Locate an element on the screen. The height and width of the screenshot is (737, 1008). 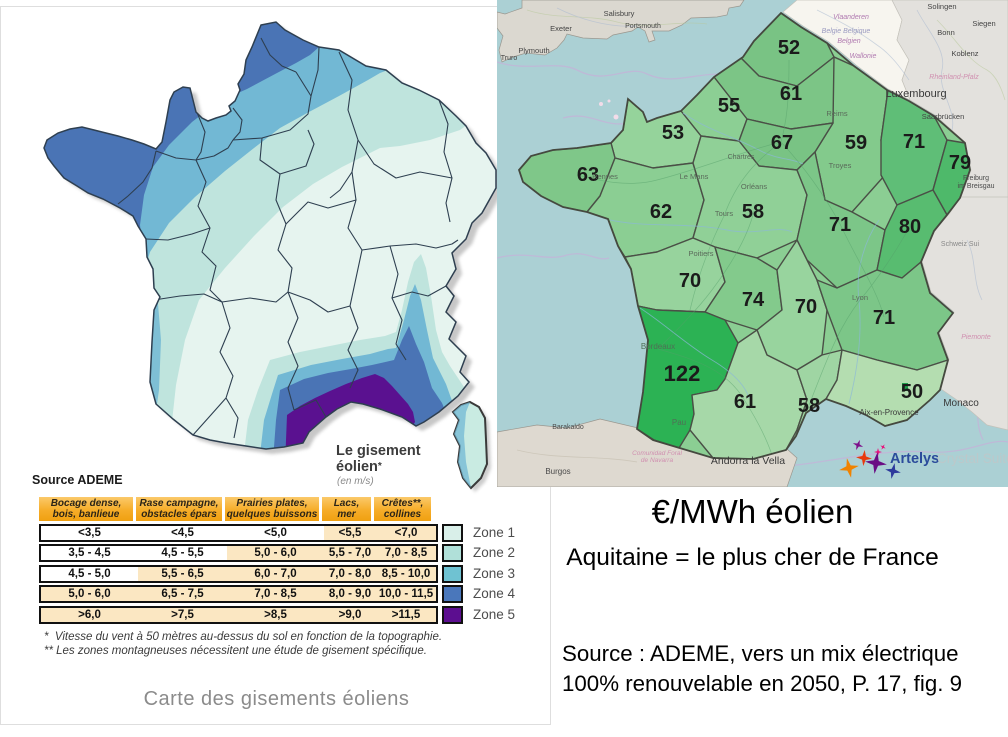
svg-text: Pau is located at coordinates (679, 422).